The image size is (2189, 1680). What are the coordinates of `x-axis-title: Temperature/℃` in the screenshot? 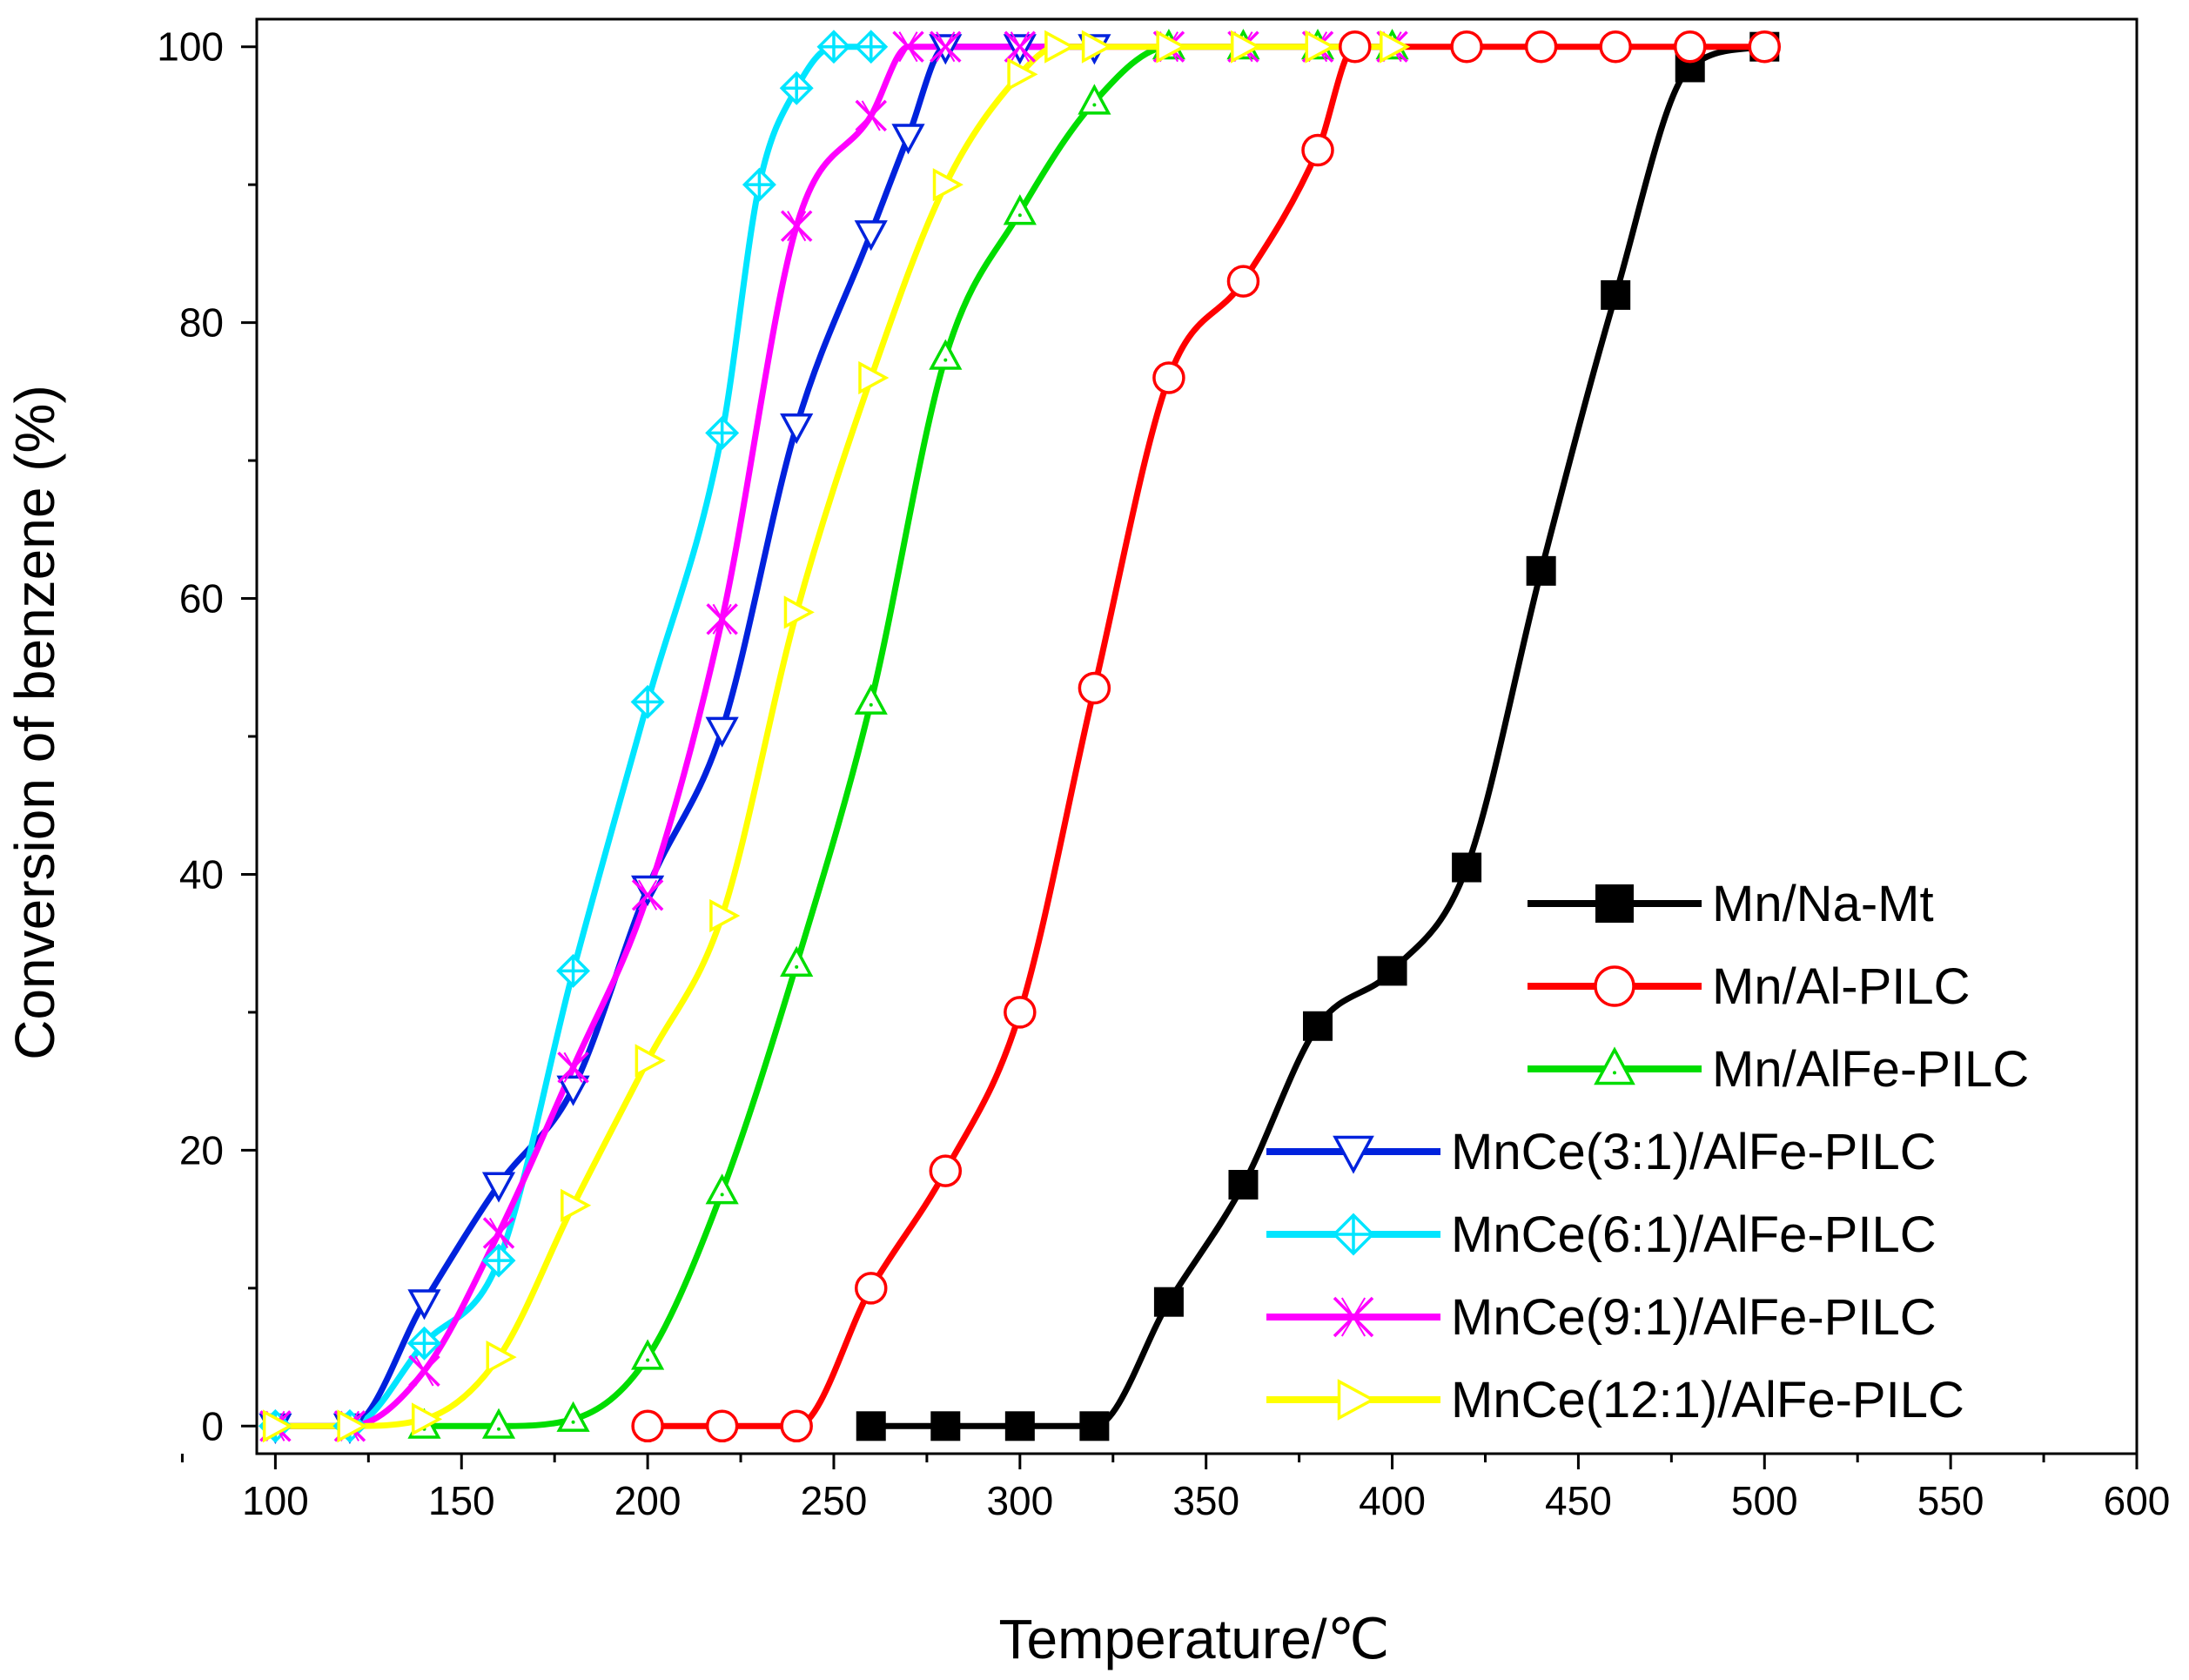 It's located at (1194, 1639).